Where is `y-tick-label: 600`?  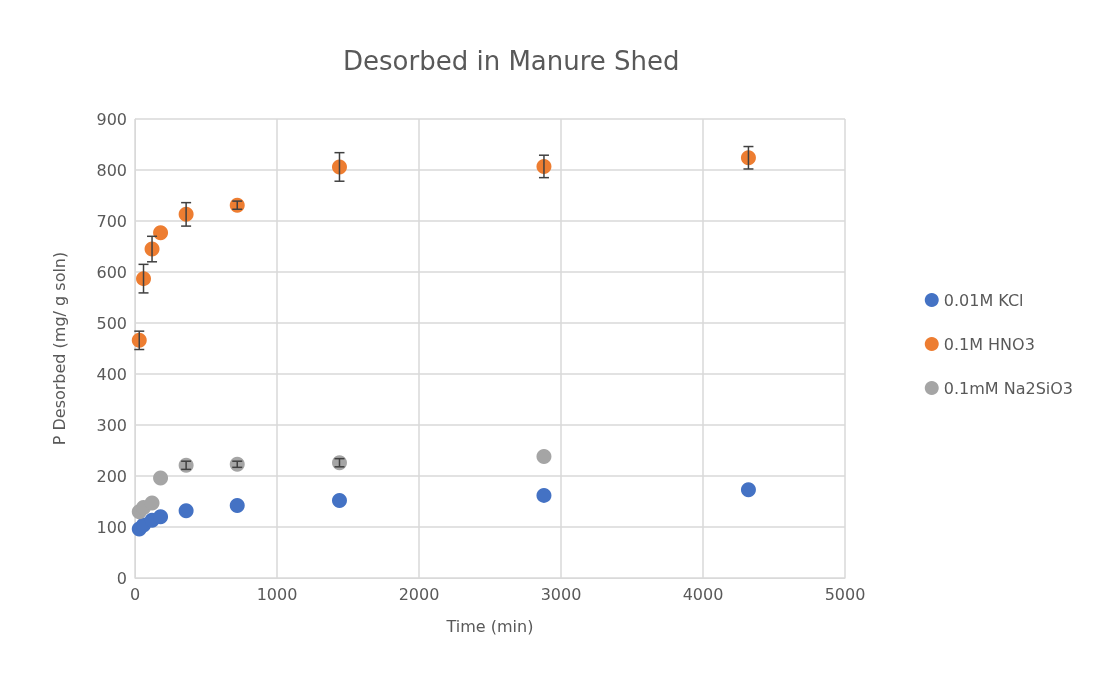
y-tick-label: 600 is located at coordinates (111, 272).